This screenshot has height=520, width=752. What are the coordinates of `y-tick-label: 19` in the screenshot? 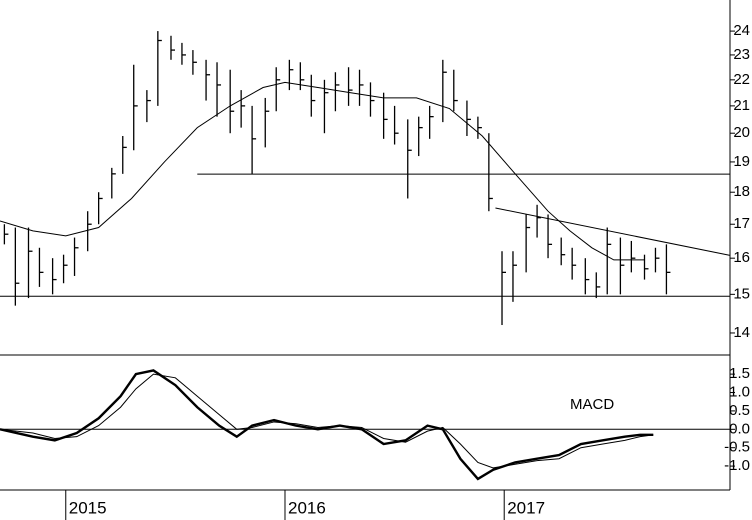 It's located at (741, 161).